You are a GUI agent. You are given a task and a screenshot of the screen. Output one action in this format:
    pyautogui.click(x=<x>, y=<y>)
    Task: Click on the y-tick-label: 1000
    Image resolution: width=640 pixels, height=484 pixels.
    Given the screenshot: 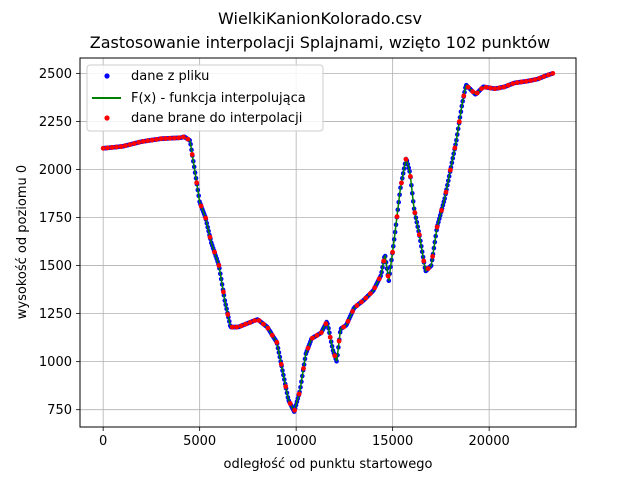 What is the action you would take?
    pyautogui.click(x=55, y=362)
    